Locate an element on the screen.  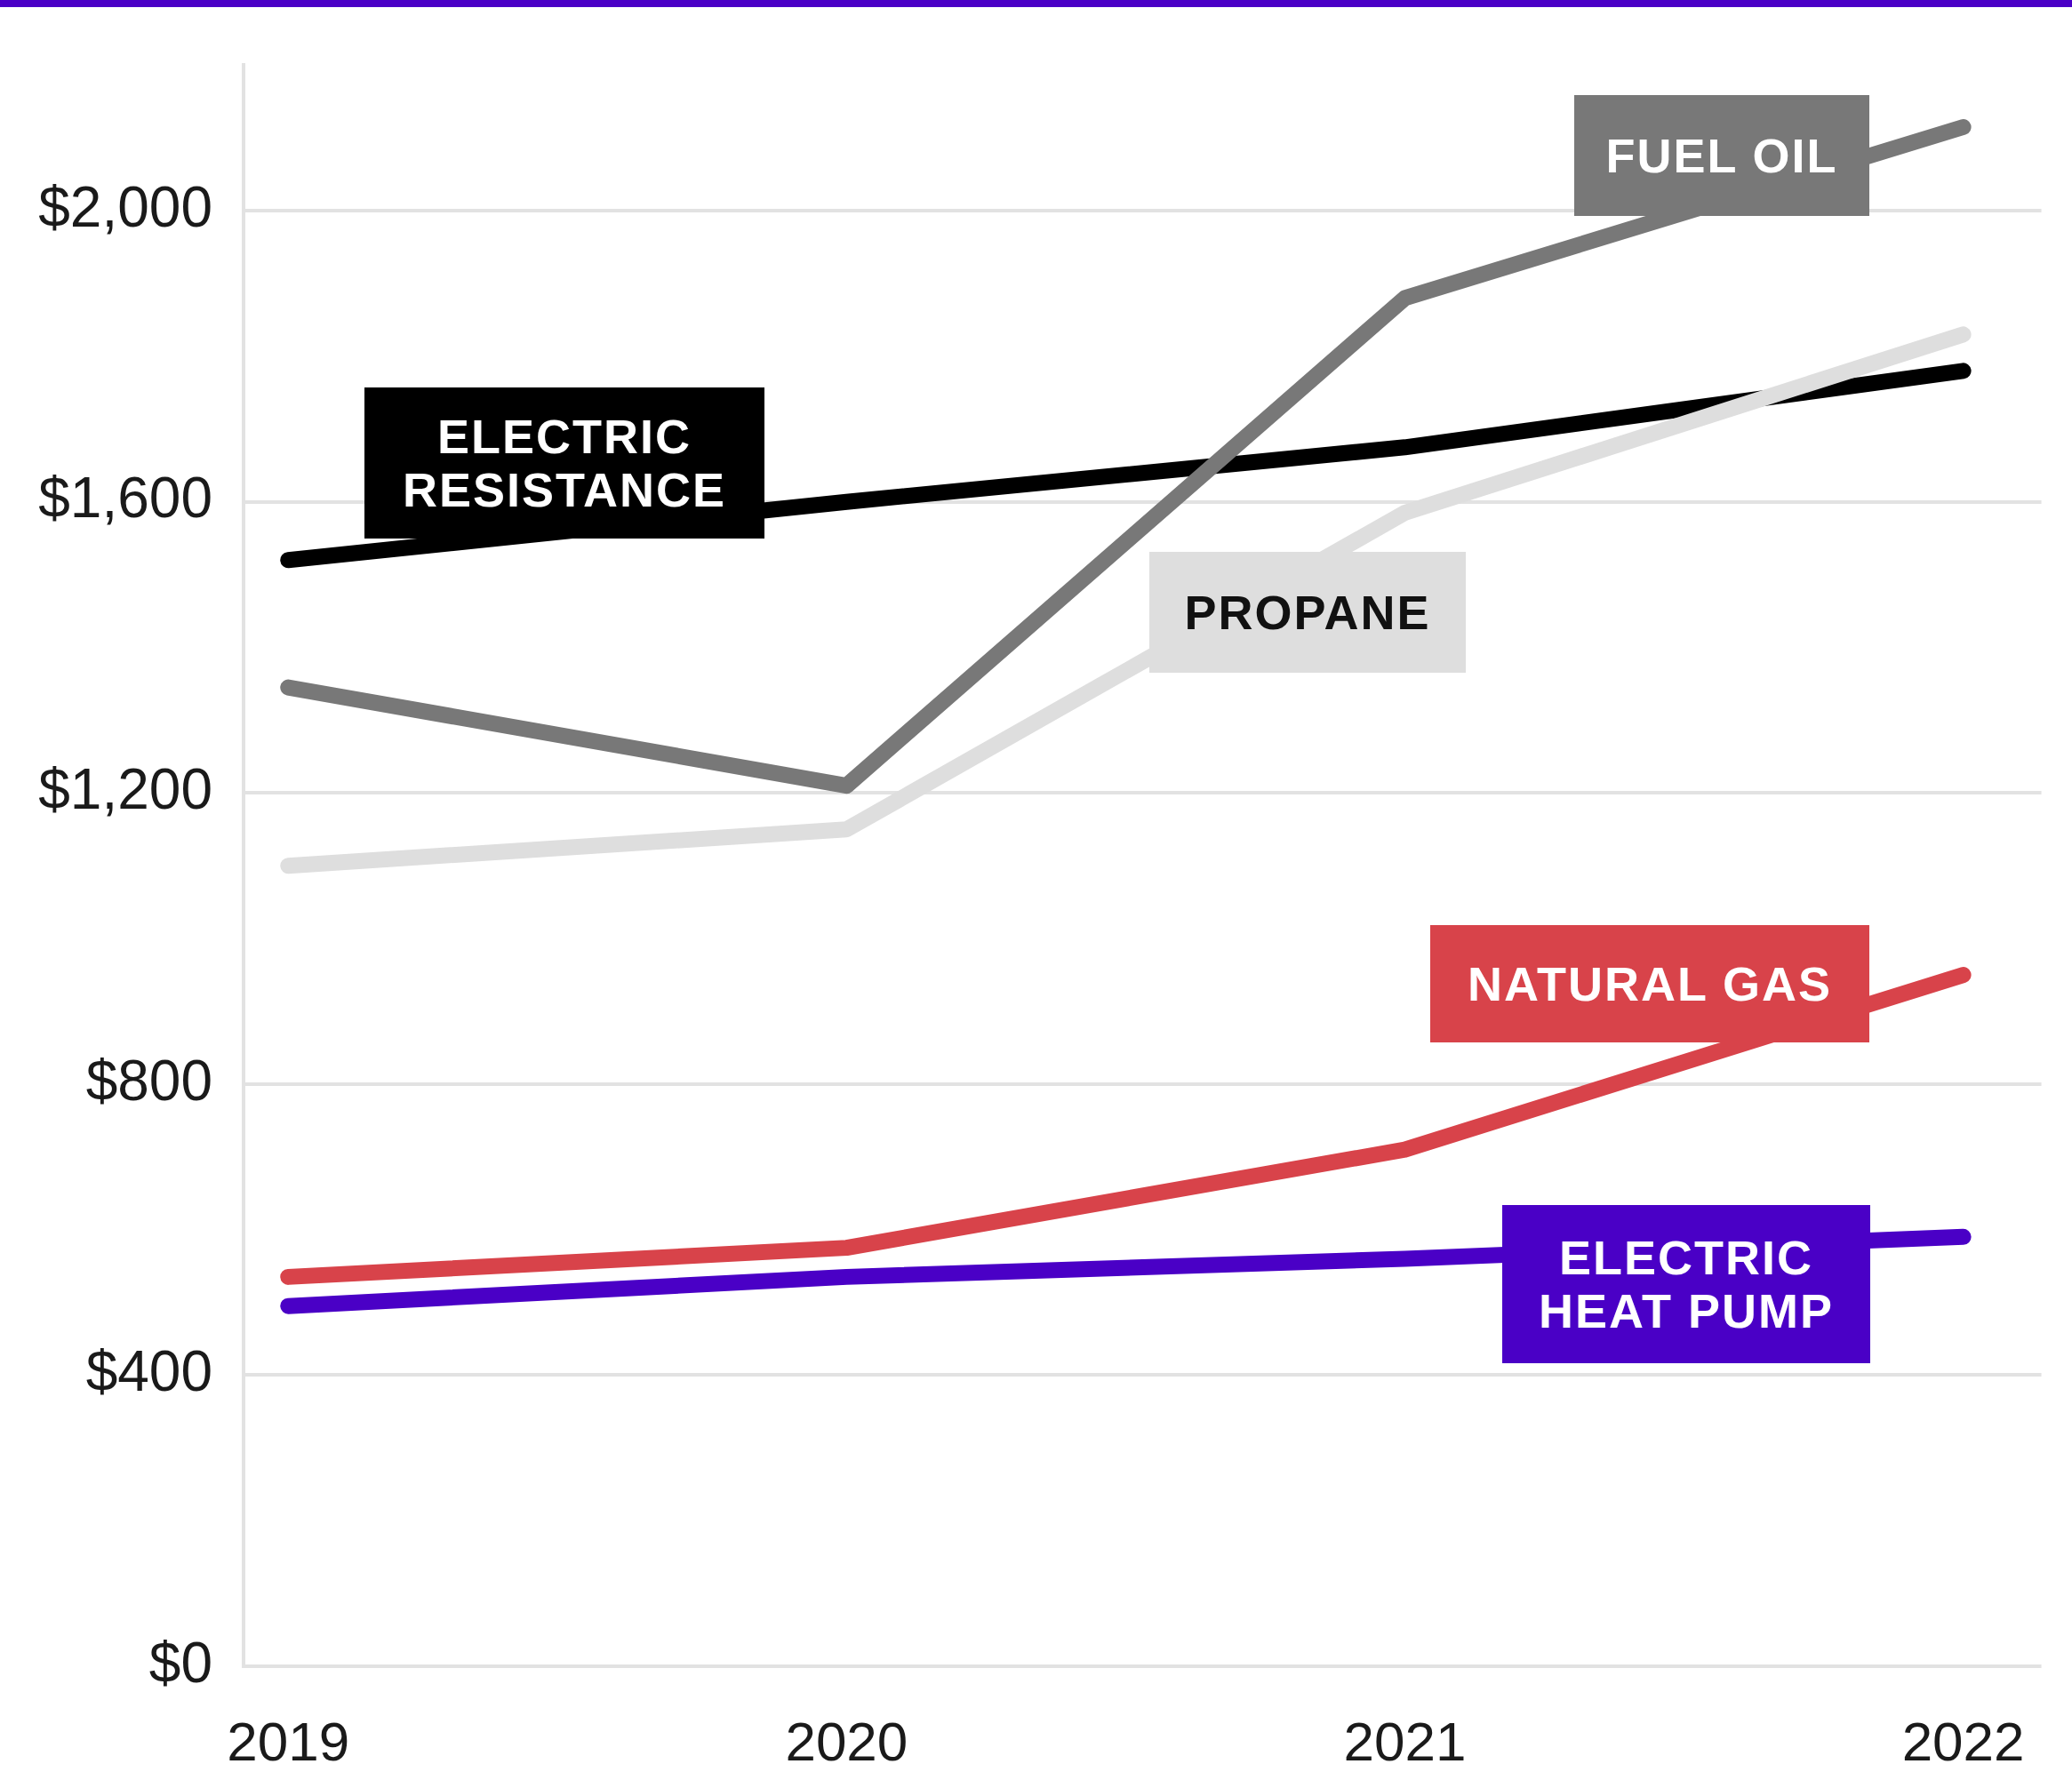
series-label: ELECTRIC HEAT PUMP is located at coordinates (1686, 1284).